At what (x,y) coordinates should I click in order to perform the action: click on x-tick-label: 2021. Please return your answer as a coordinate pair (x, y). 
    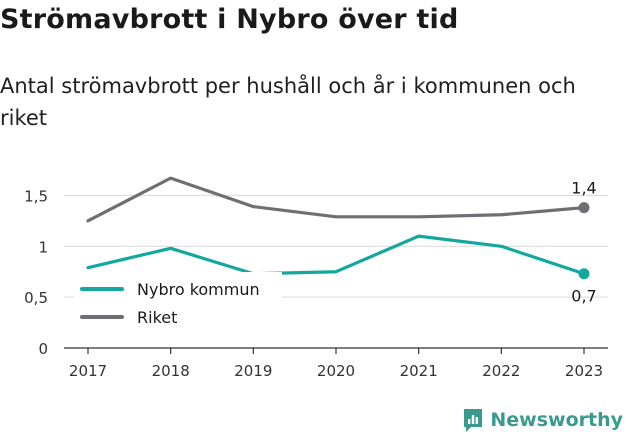
    Looking at the image, I should click on (419, 371).